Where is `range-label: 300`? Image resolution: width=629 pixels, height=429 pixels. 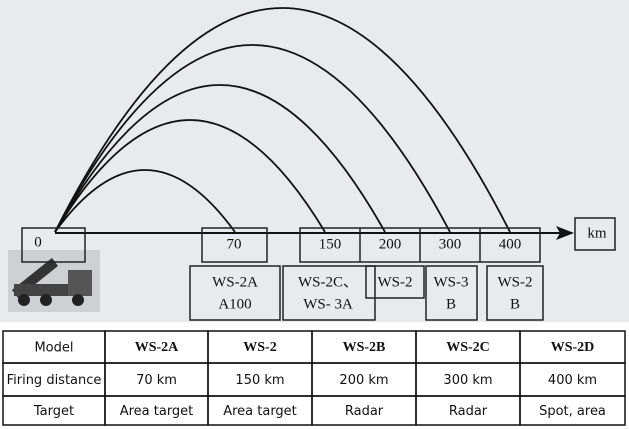 range-label: 300 is located at coordinates (450, 244).